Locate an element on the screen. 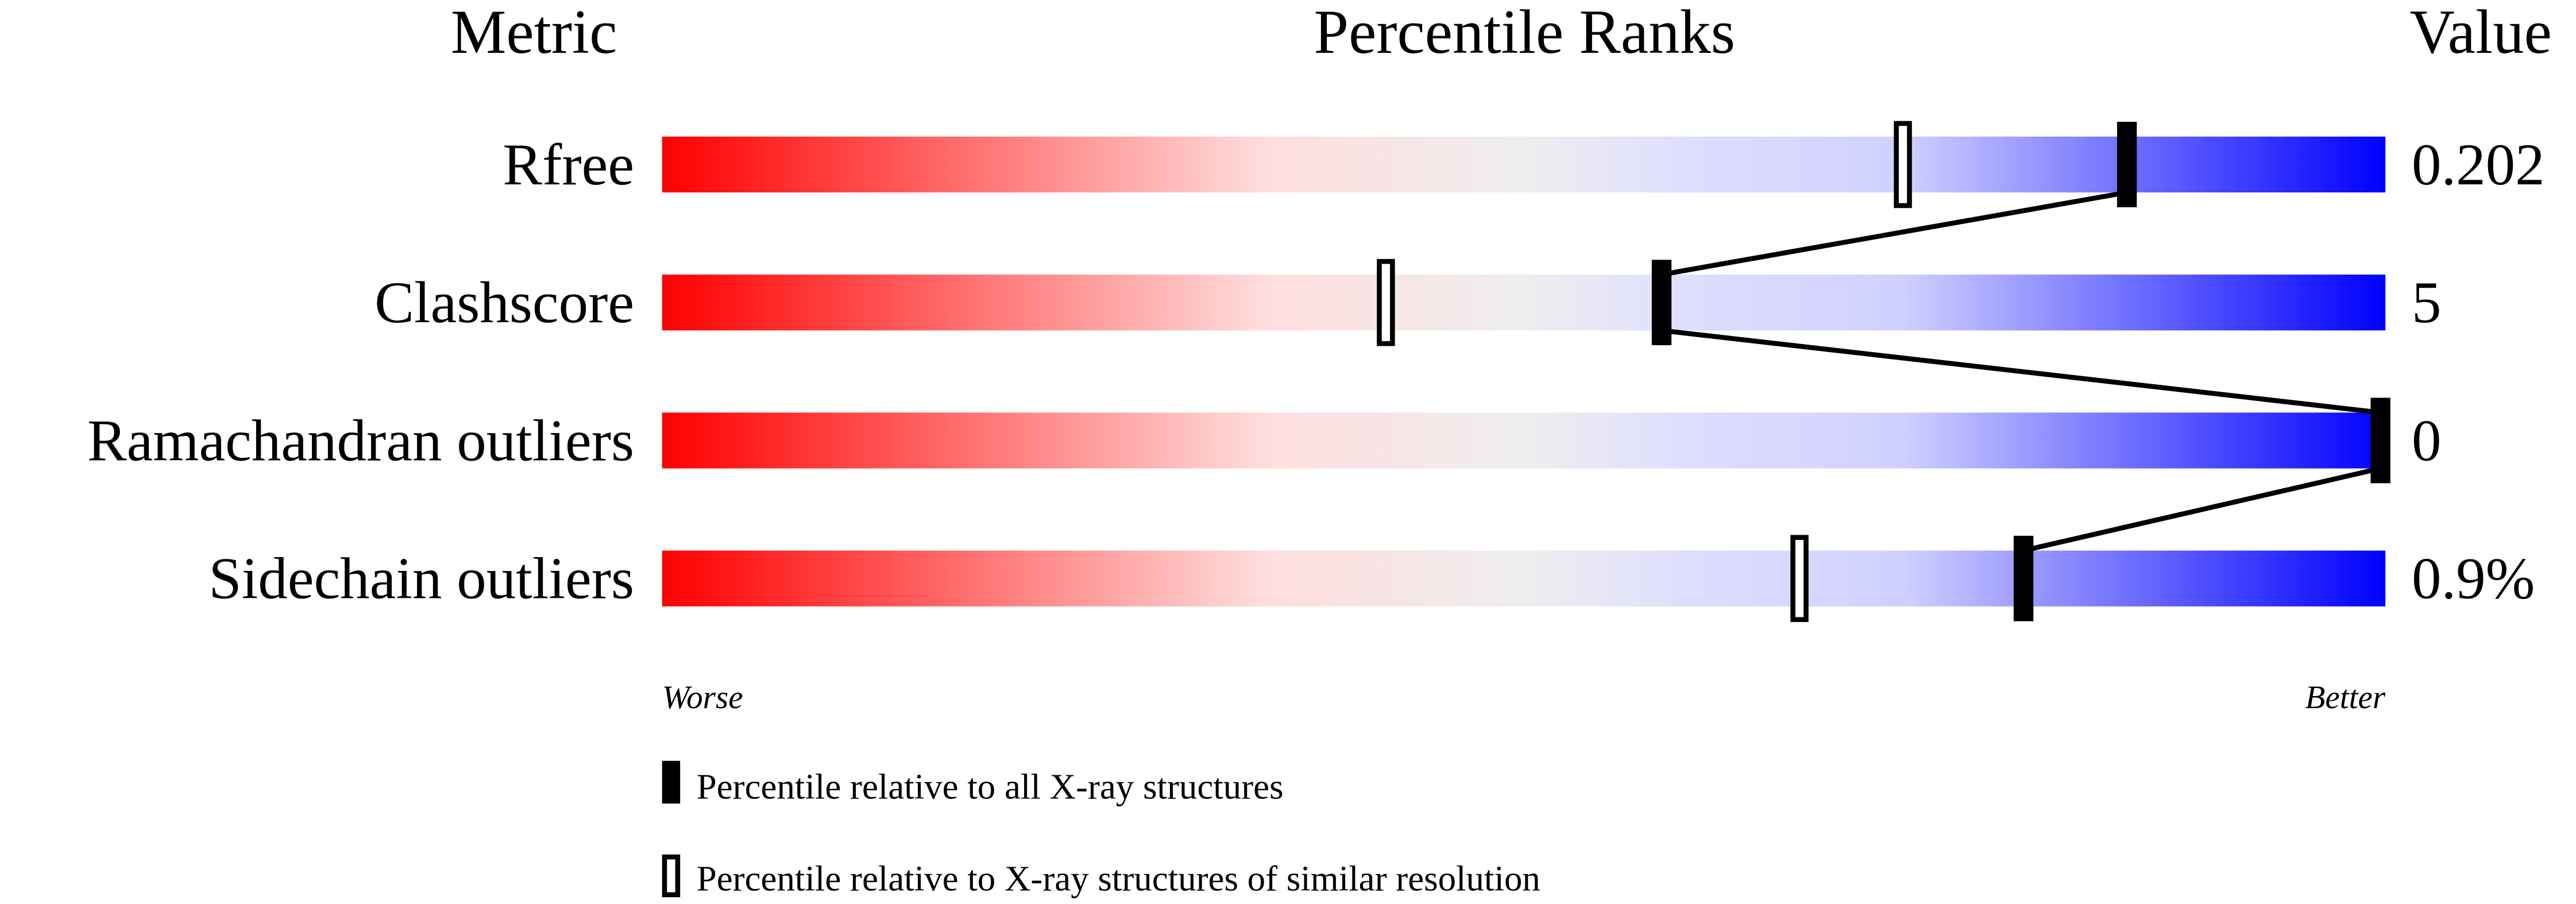  header-value: Value is located at coordinates (2480, 33).